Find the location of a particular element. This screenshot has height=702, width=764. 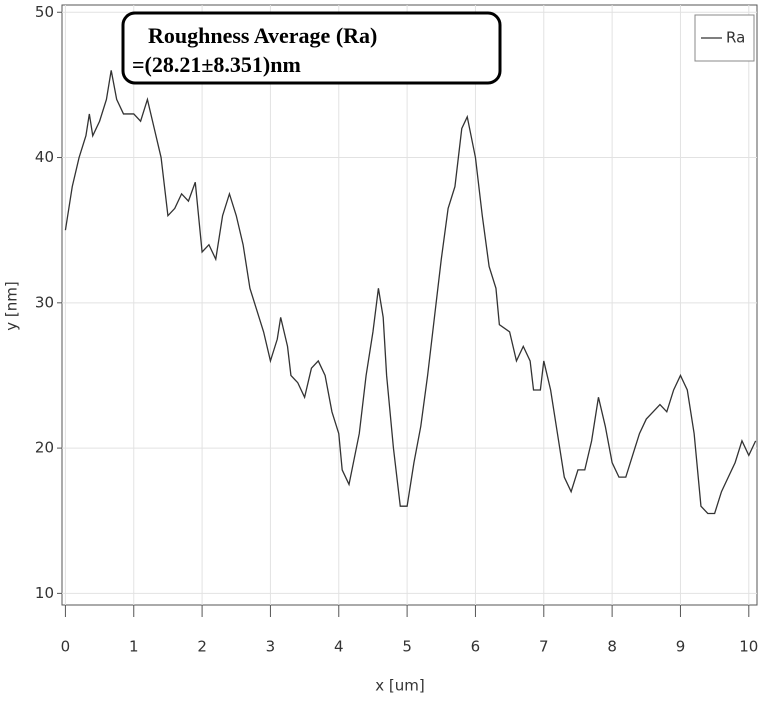

x-tick-label: 8 is located at coordinates (612, 647).